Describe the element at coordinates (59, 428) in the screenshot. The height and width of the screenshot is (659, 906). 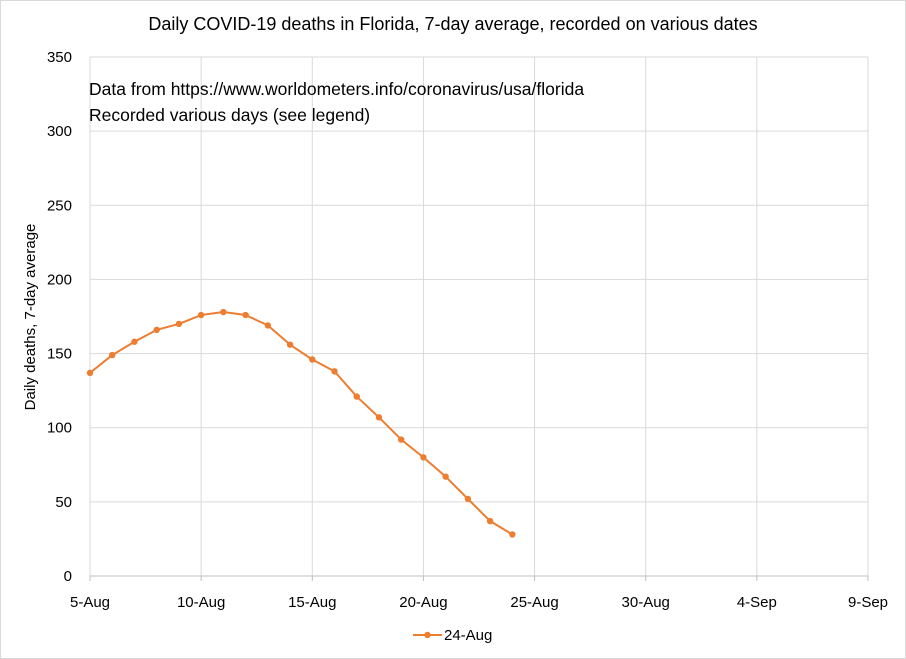
I see `y-tick-label: 100` at that location.